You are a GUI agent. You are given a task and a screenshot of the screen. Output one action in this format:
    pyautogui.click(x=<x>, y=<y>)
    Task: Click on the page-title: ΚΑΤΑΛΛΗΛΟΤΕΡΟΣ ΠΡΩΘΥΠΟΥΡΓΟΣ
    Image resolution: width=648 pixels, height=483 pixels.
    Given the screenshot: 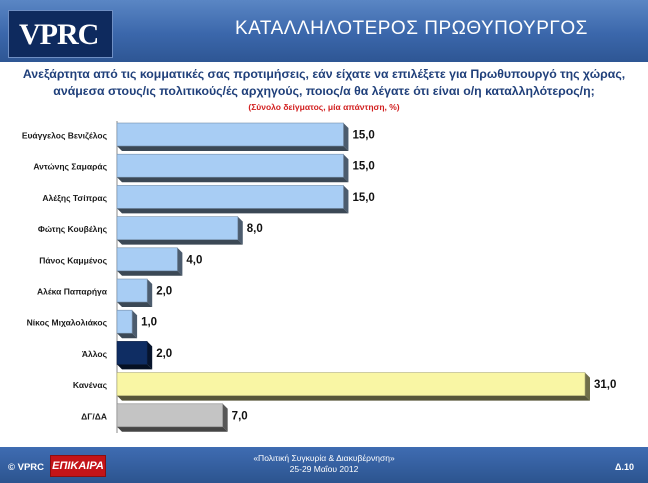 What is the action you would take?
    pyautogui.click(x=411, y=28)
    